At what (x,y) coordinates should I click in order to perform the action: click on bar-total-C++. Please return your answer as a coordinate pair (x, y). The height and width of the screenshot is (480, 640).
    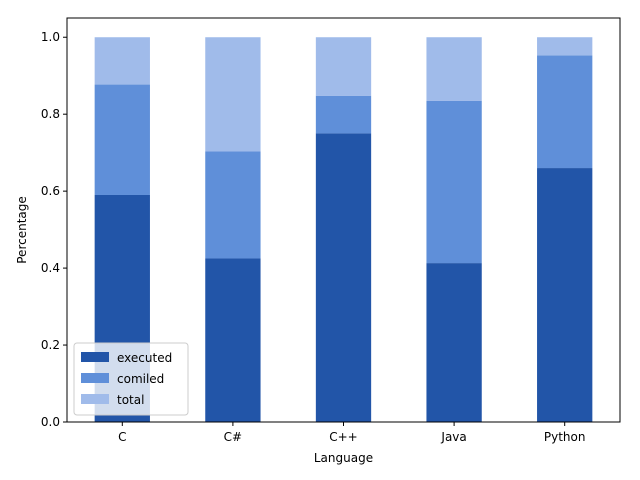
    Looking at the image, I should click on (343, 66).